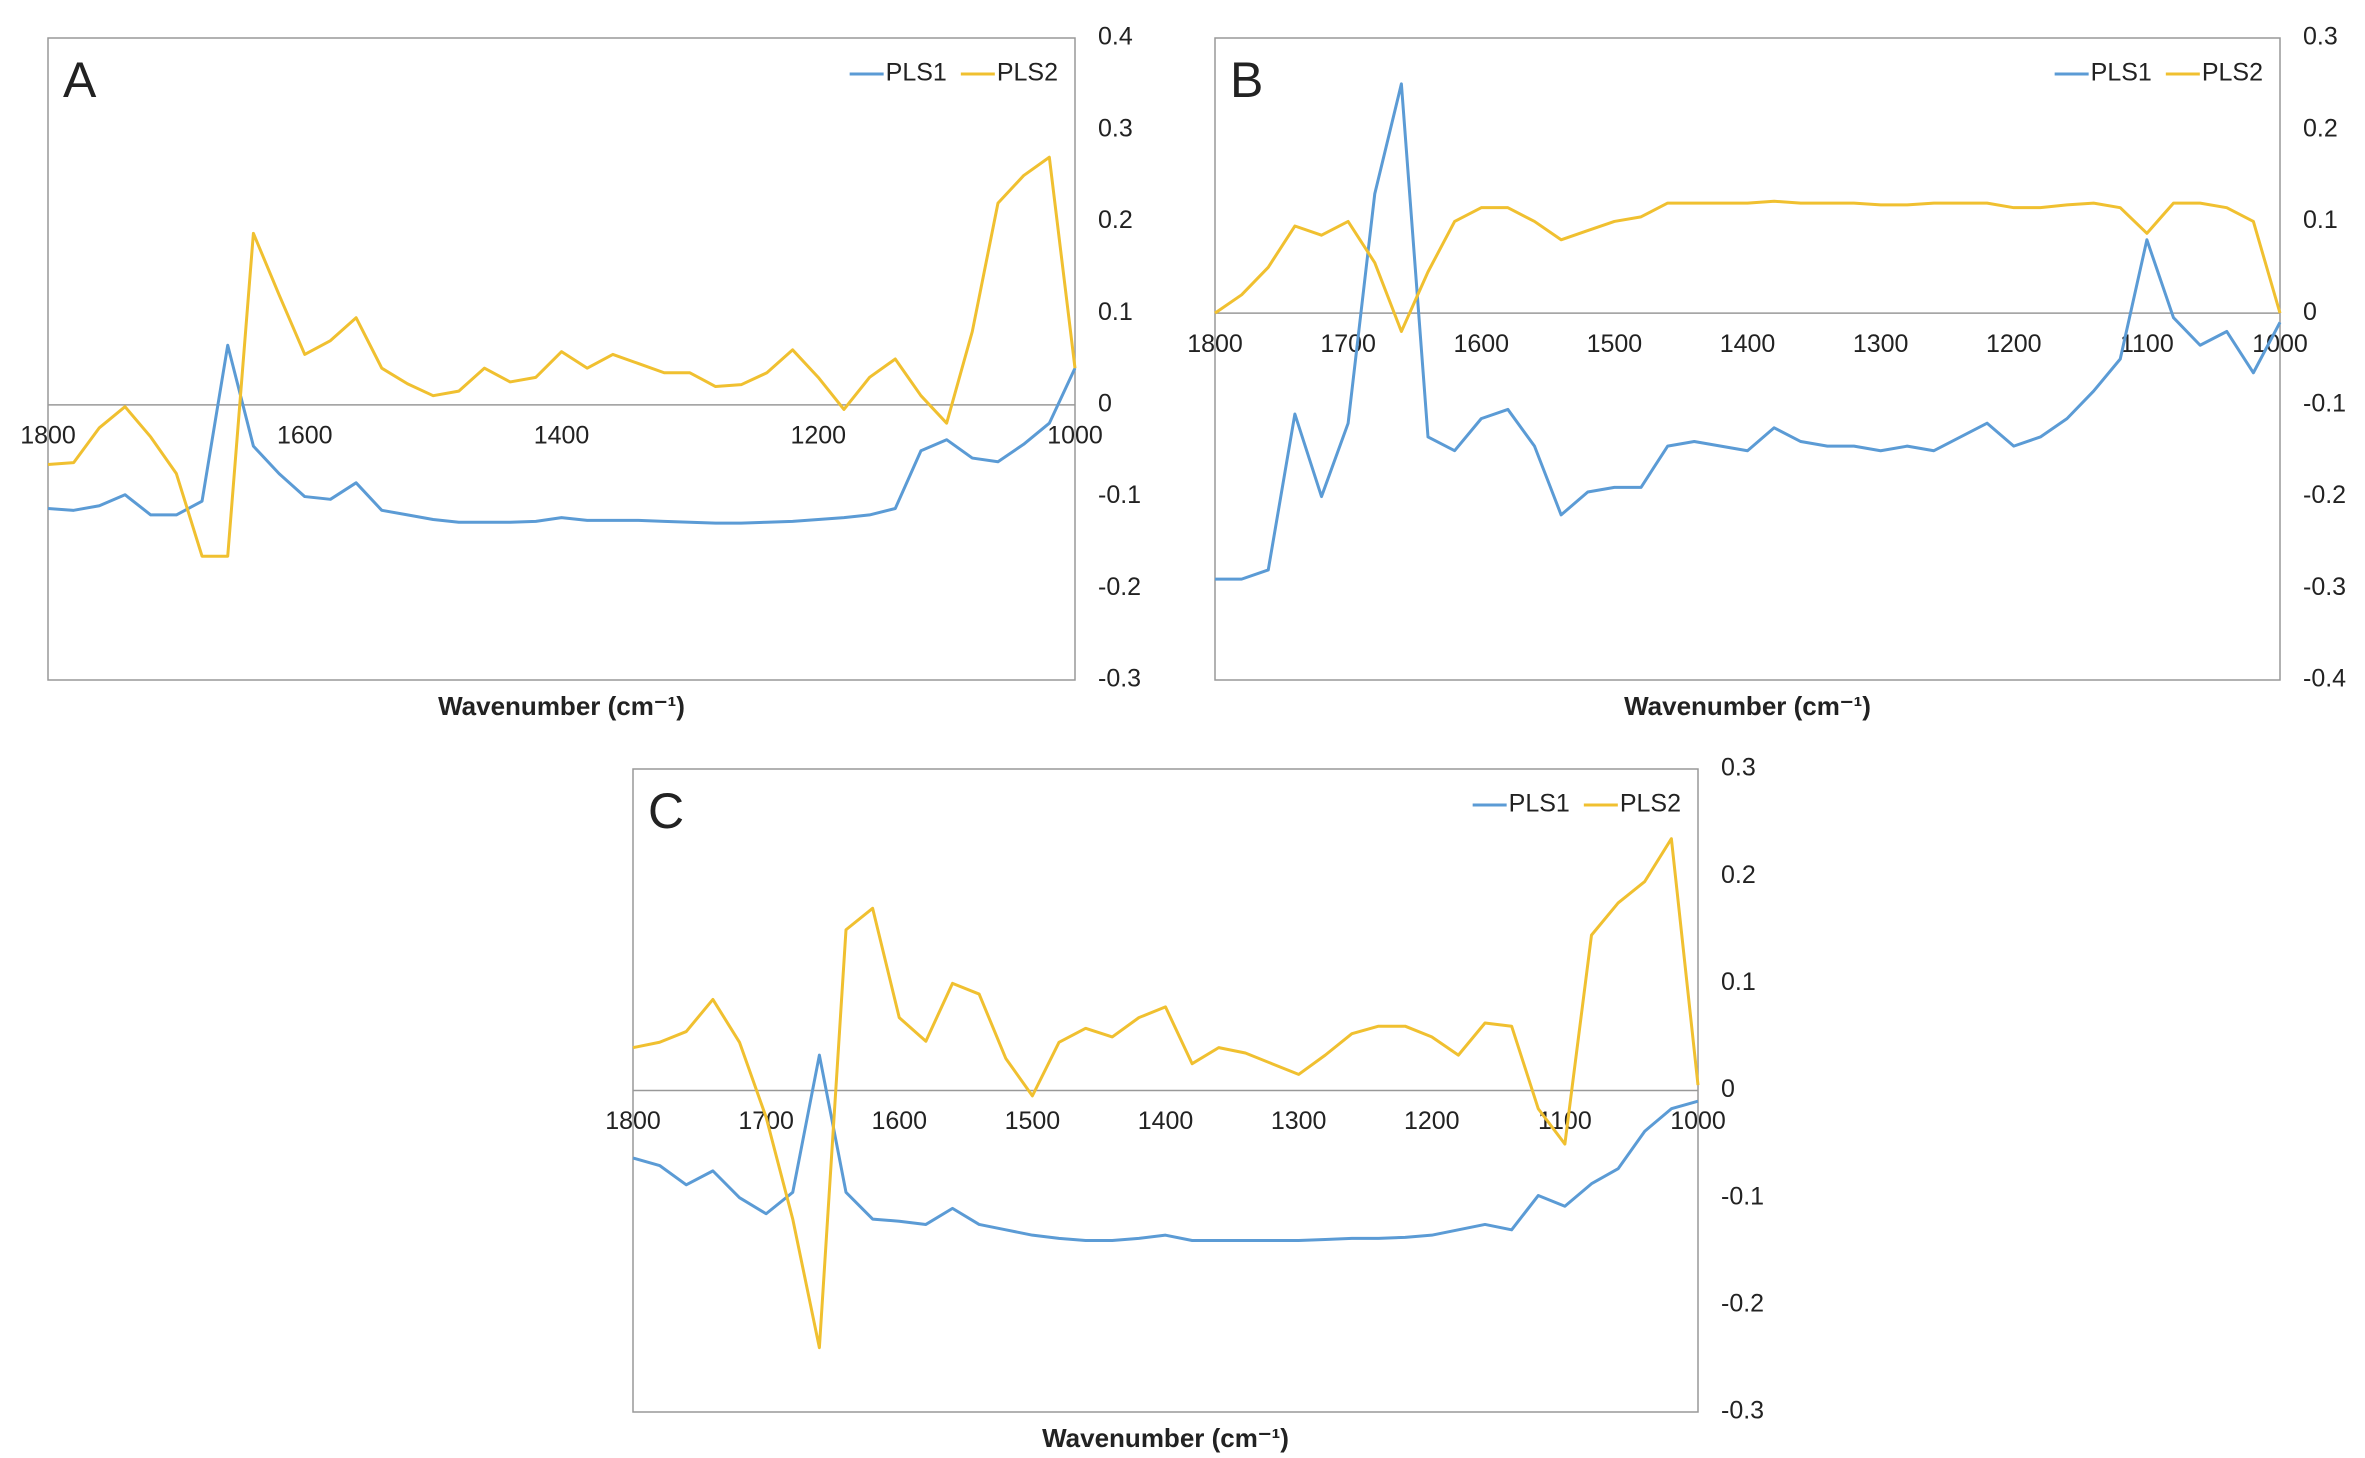  What do you see at coordinates (80, 80) in the screenshot?
I see `panel-label: A` at bounding box center [80, 80].